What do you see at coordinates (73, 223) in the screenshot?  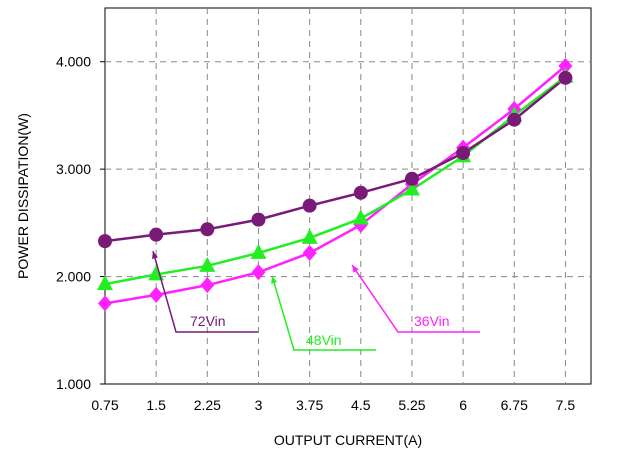 I see `y-tick-labels: 1.000 2.000 3.000 4.000` at bounding box center [73, 223].